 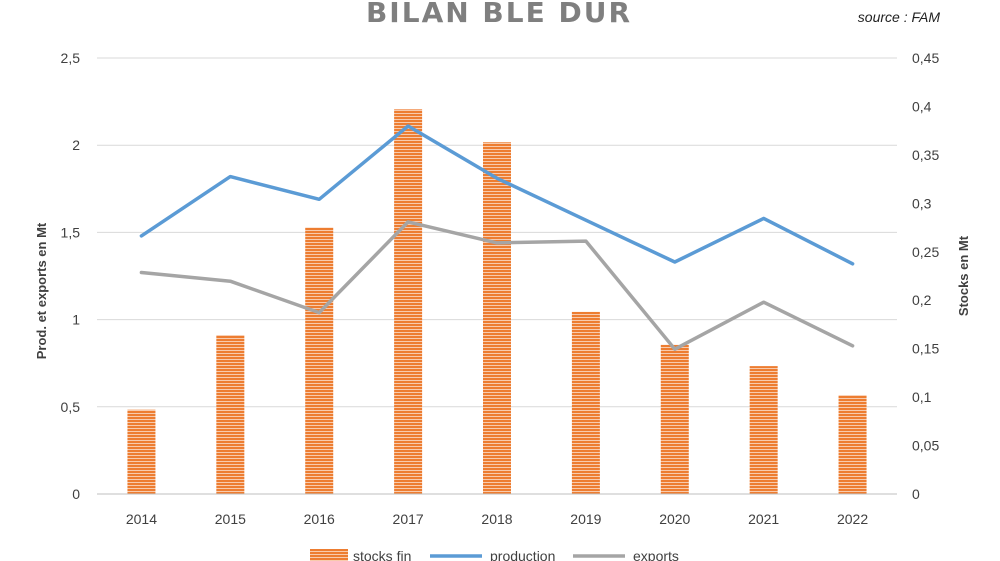 What do you see at coordinates (674, 519) in the screenshot?
I see `x-tick-label: 2020` at bounding box center [674, 519].